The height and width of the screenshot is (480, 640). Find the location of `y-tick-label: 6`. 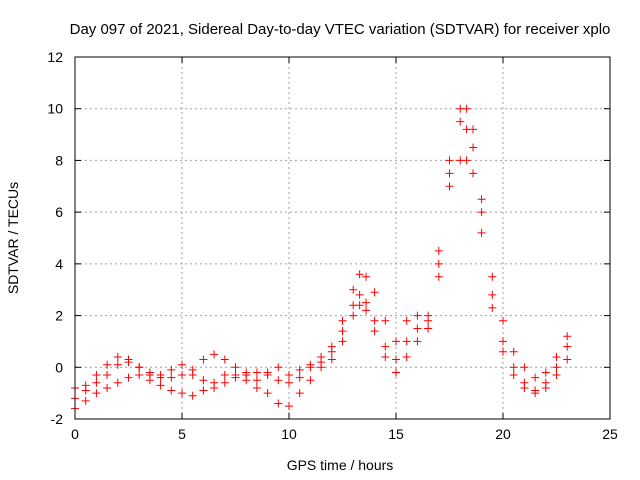

y-tick-label: 6 is located at coordinates (59, 212).